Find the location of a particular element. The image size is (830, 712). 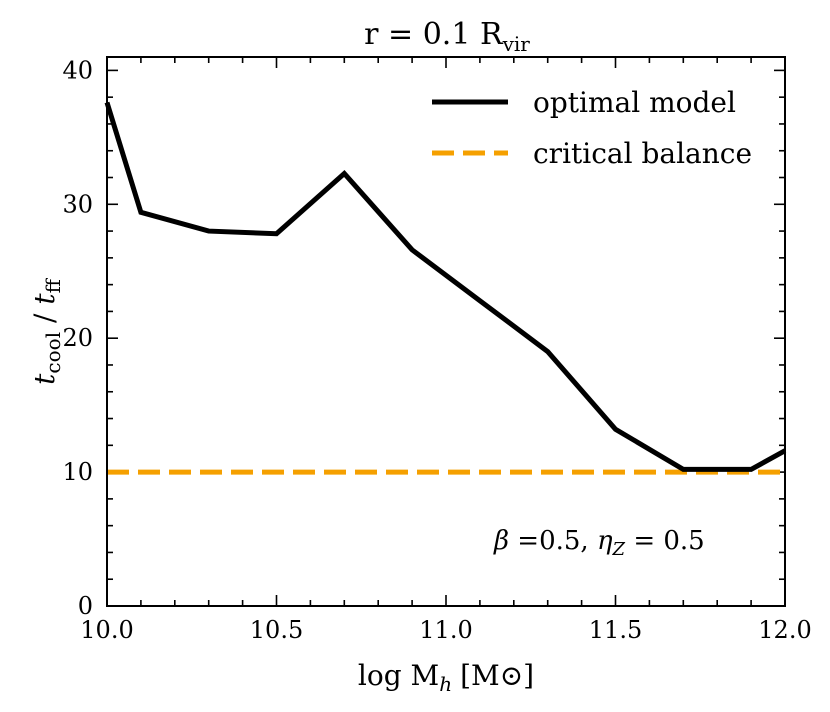

y-axis-label: tcool / tff is located at coordinates (46, 330).